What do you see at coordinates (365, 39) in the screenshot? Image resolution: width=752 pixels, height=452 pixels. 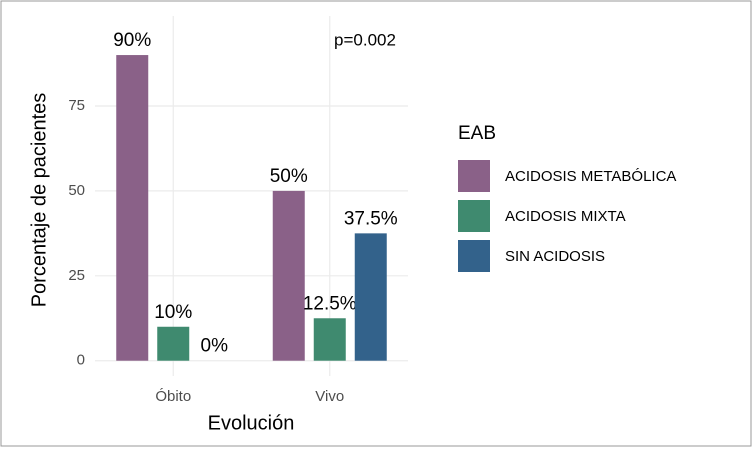 I see `annotation: p=0.002` at bounding box center [365, 39].